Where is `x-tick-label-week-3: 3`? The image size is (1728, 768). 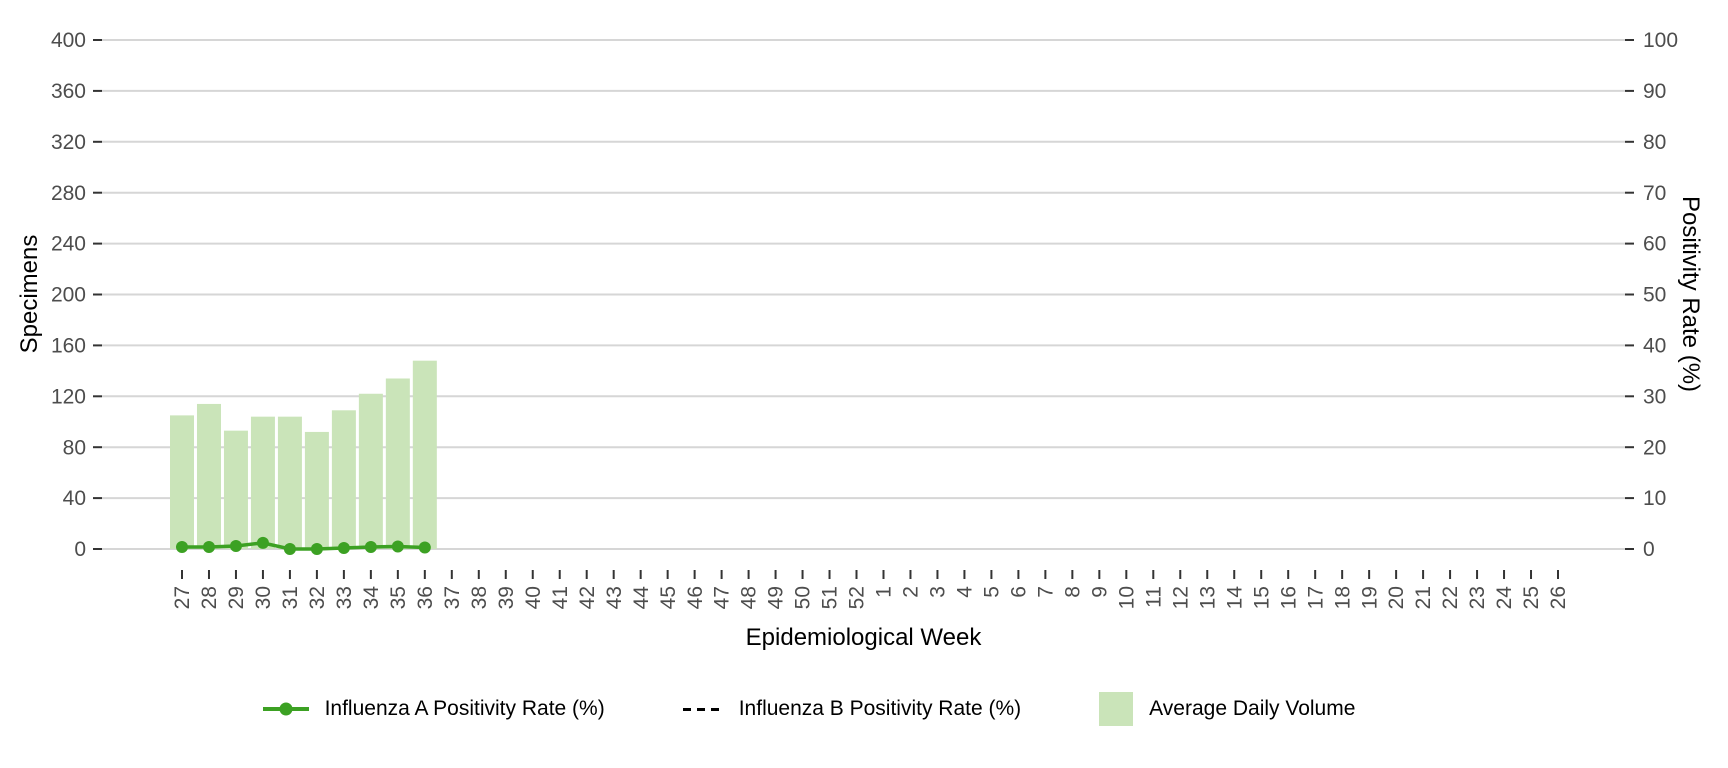
x-tick-label-week-3: 3 is located at coordinates (938, 592).